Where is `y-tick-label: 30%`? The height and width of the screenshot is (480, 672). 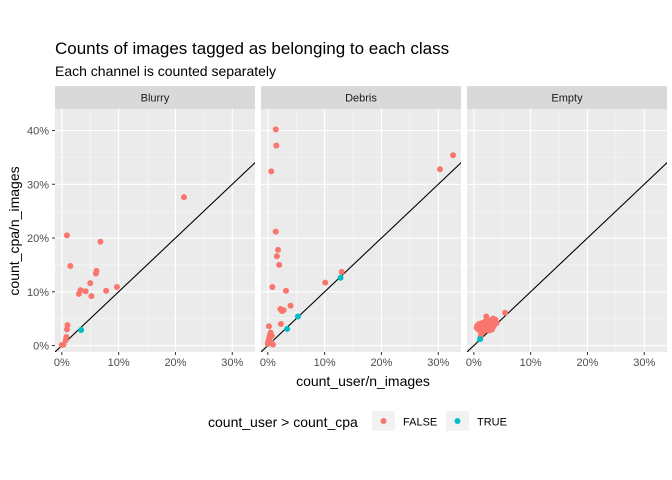 y-tick-label: 30% is located at coordinates (38, 185).